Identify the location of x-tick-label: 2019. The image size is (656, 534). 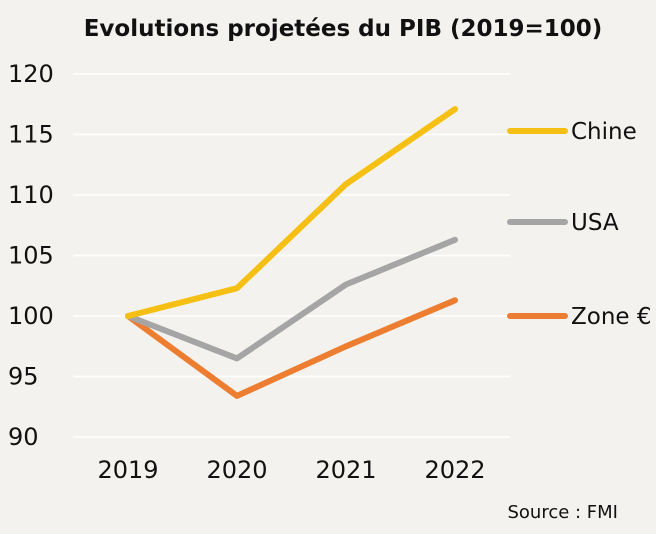
(127, 470).